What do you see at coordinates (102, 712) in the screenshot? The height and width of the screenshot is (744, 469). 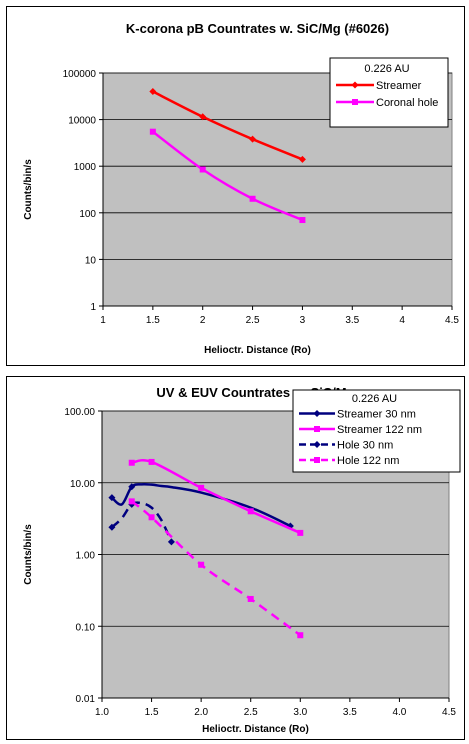 I see `x-tick-label: 1.0` at bounding box center [102, 712].